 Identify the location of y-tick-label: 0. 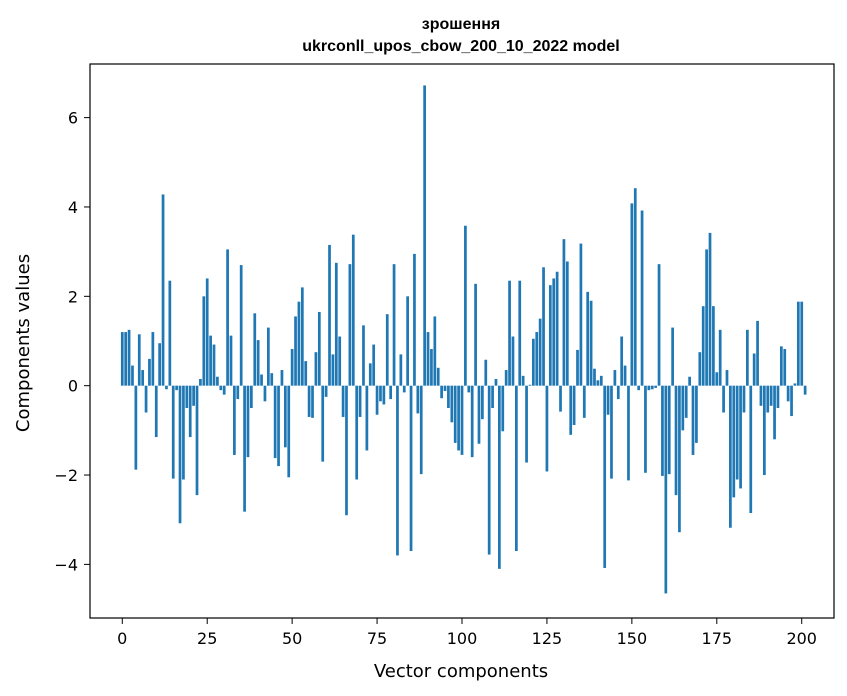
(73, 386).